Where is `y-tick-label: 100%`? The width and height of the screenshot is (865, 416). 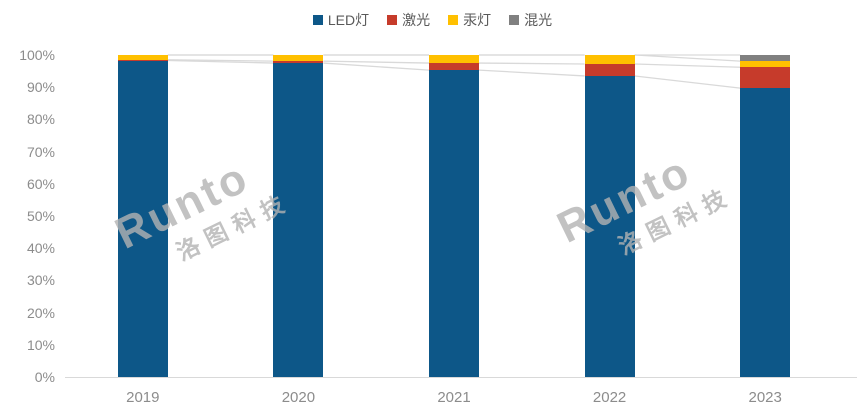 y-tick-label: 100% is located at coordinates (37, 55).